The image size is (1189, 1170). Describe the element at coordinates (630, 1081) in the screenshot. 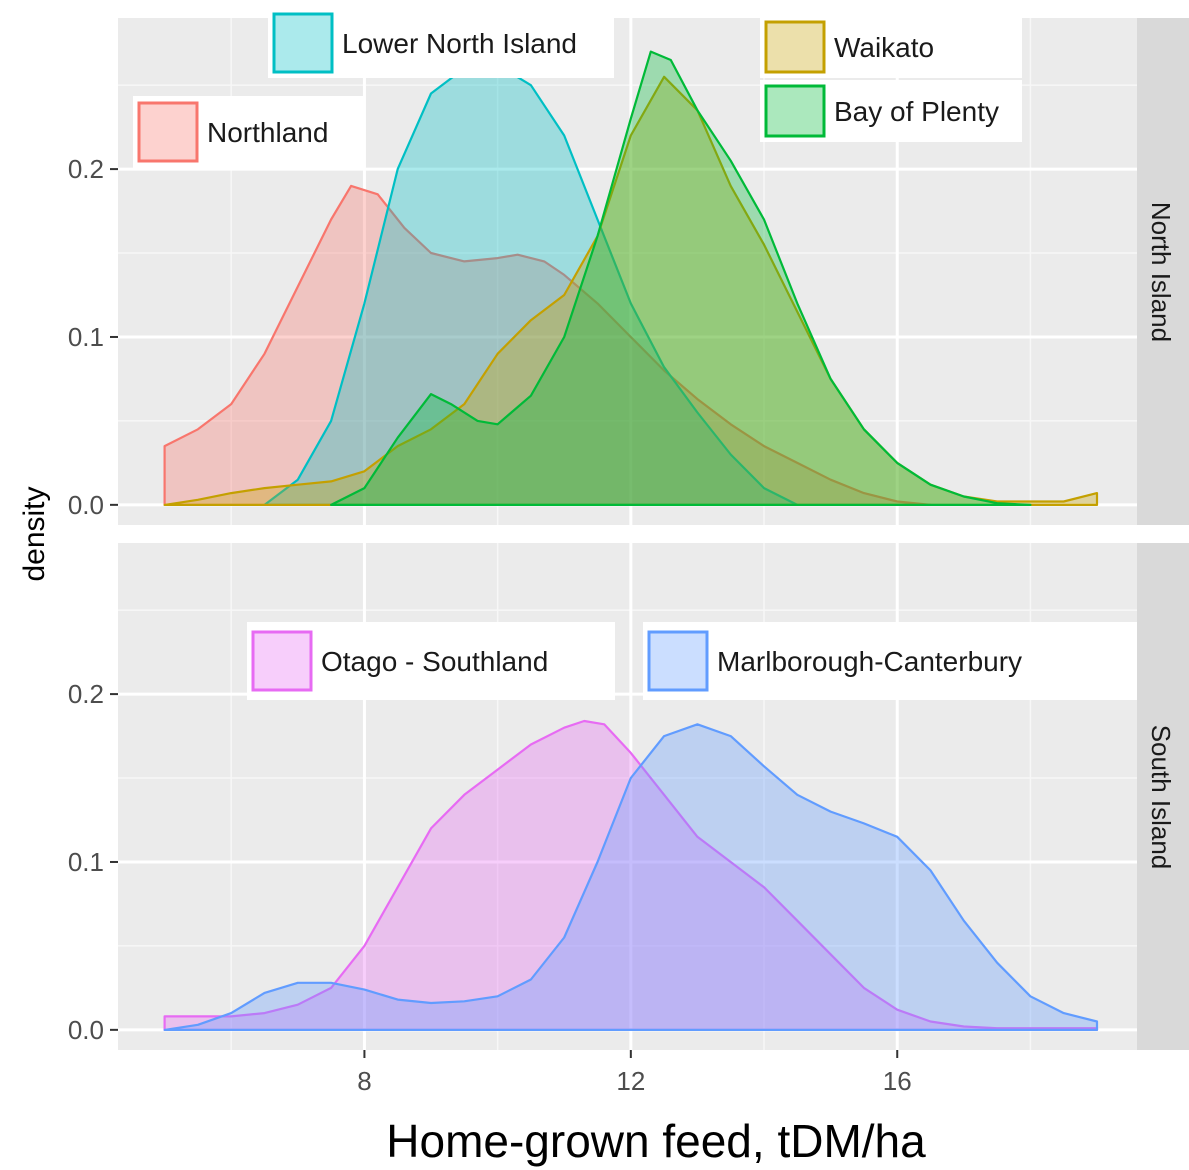

I see `x-tick-label: 12` at that location.